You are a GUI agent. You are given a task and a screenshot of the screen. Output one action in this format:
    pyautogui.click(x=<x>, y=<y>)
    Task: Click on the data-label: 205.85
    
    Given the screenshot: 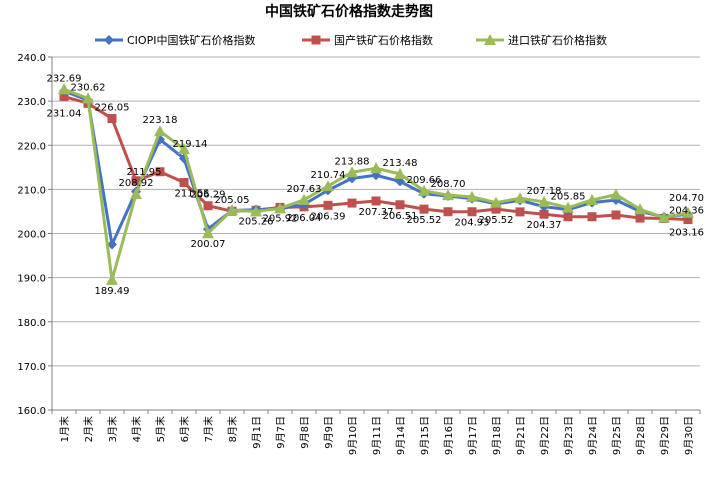 What is the action you would take?
    pyautogui.click(x=568, y=197)
    